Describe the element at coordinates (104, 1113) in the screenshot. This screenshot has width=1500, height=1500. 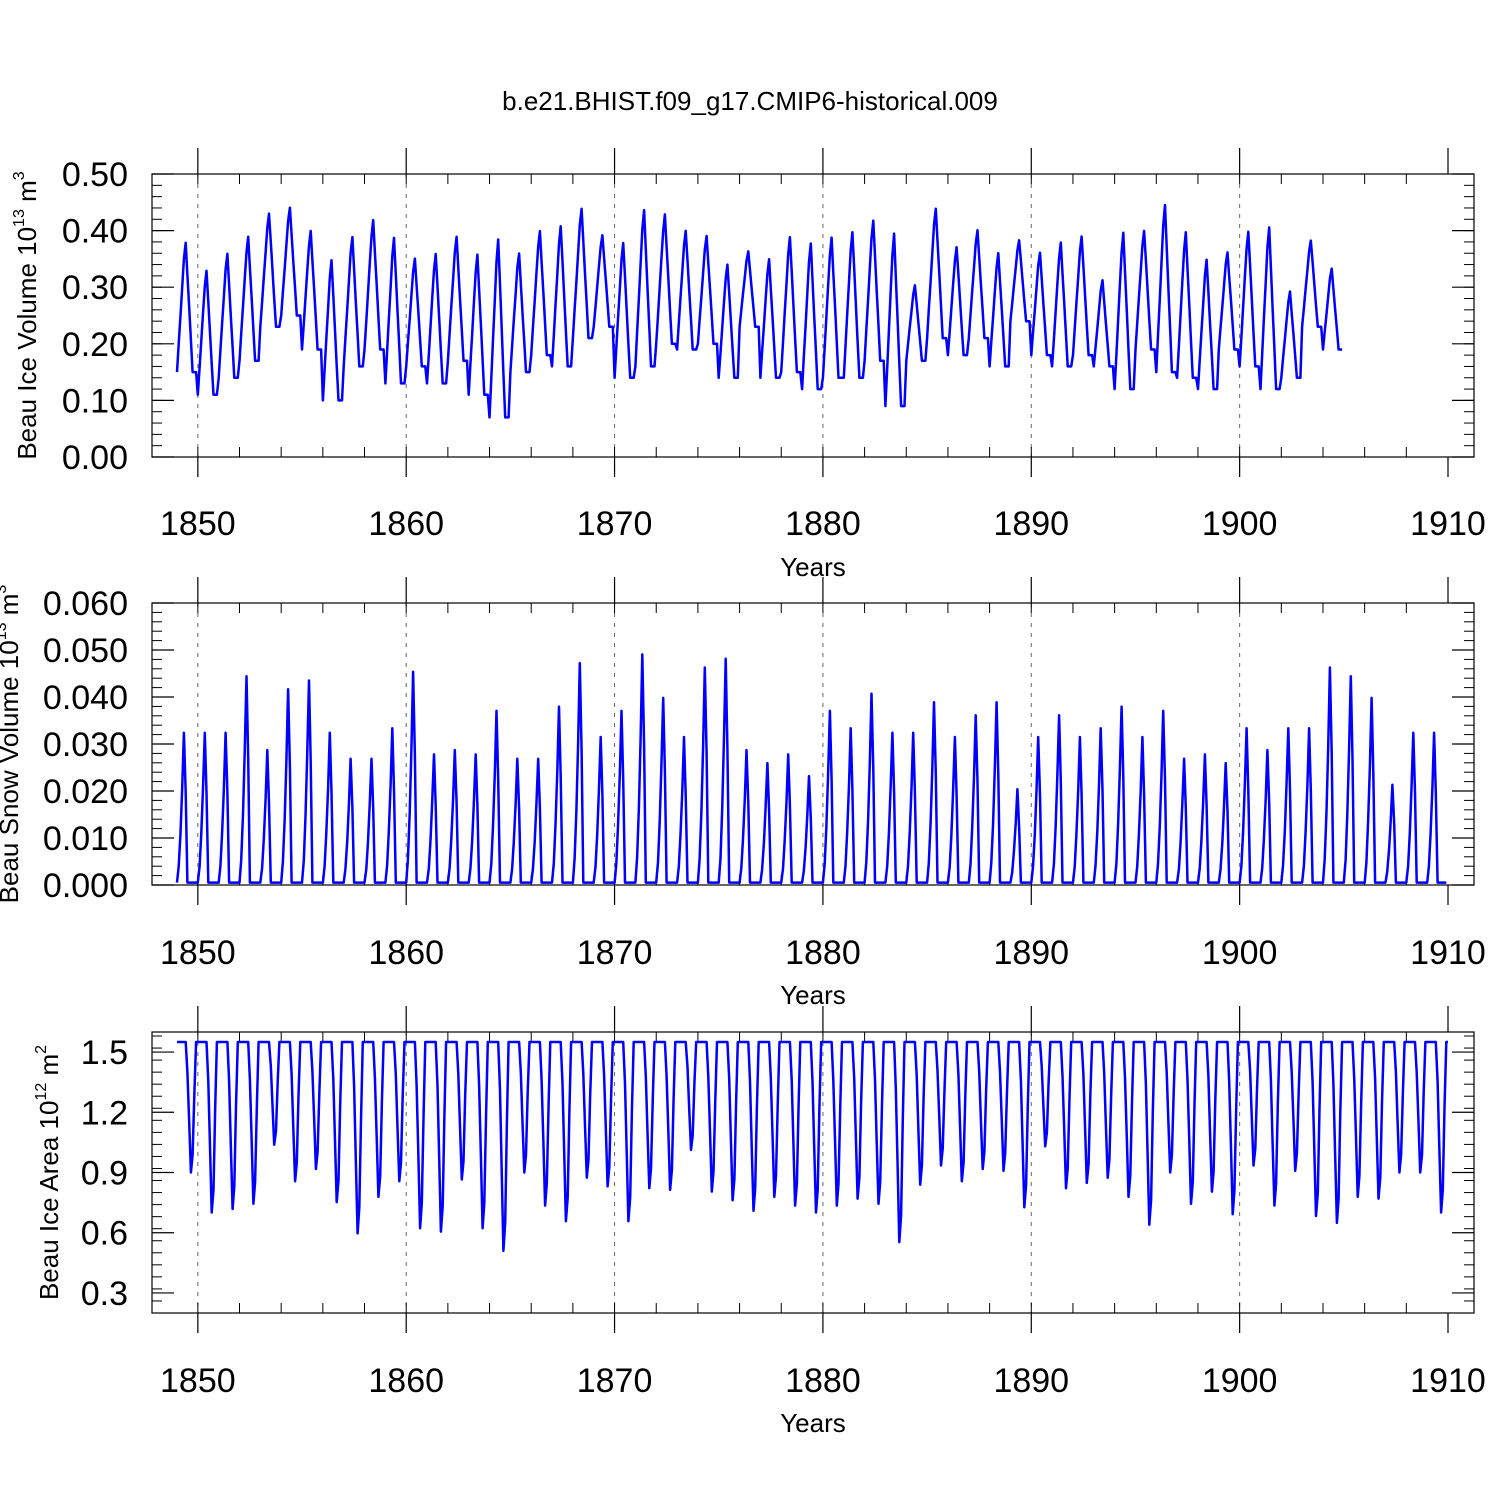
I see `y-tick-label: 1.2` at that location.